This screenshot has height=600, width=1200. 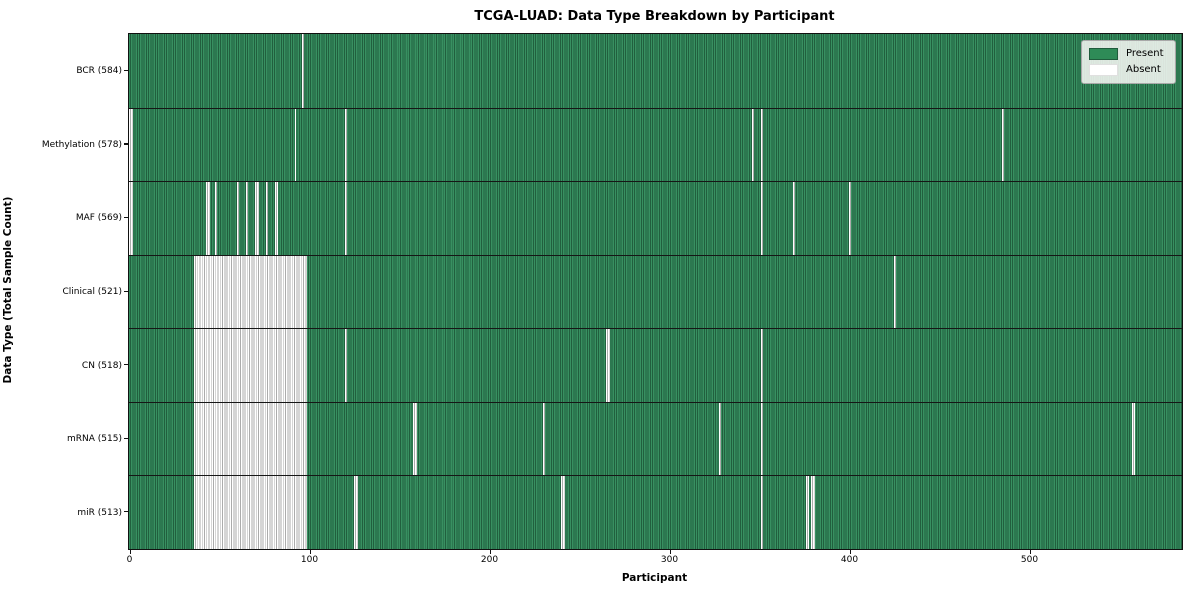 I want to click on ytick-label-mir: miR (513), so click(x=99, y=512).